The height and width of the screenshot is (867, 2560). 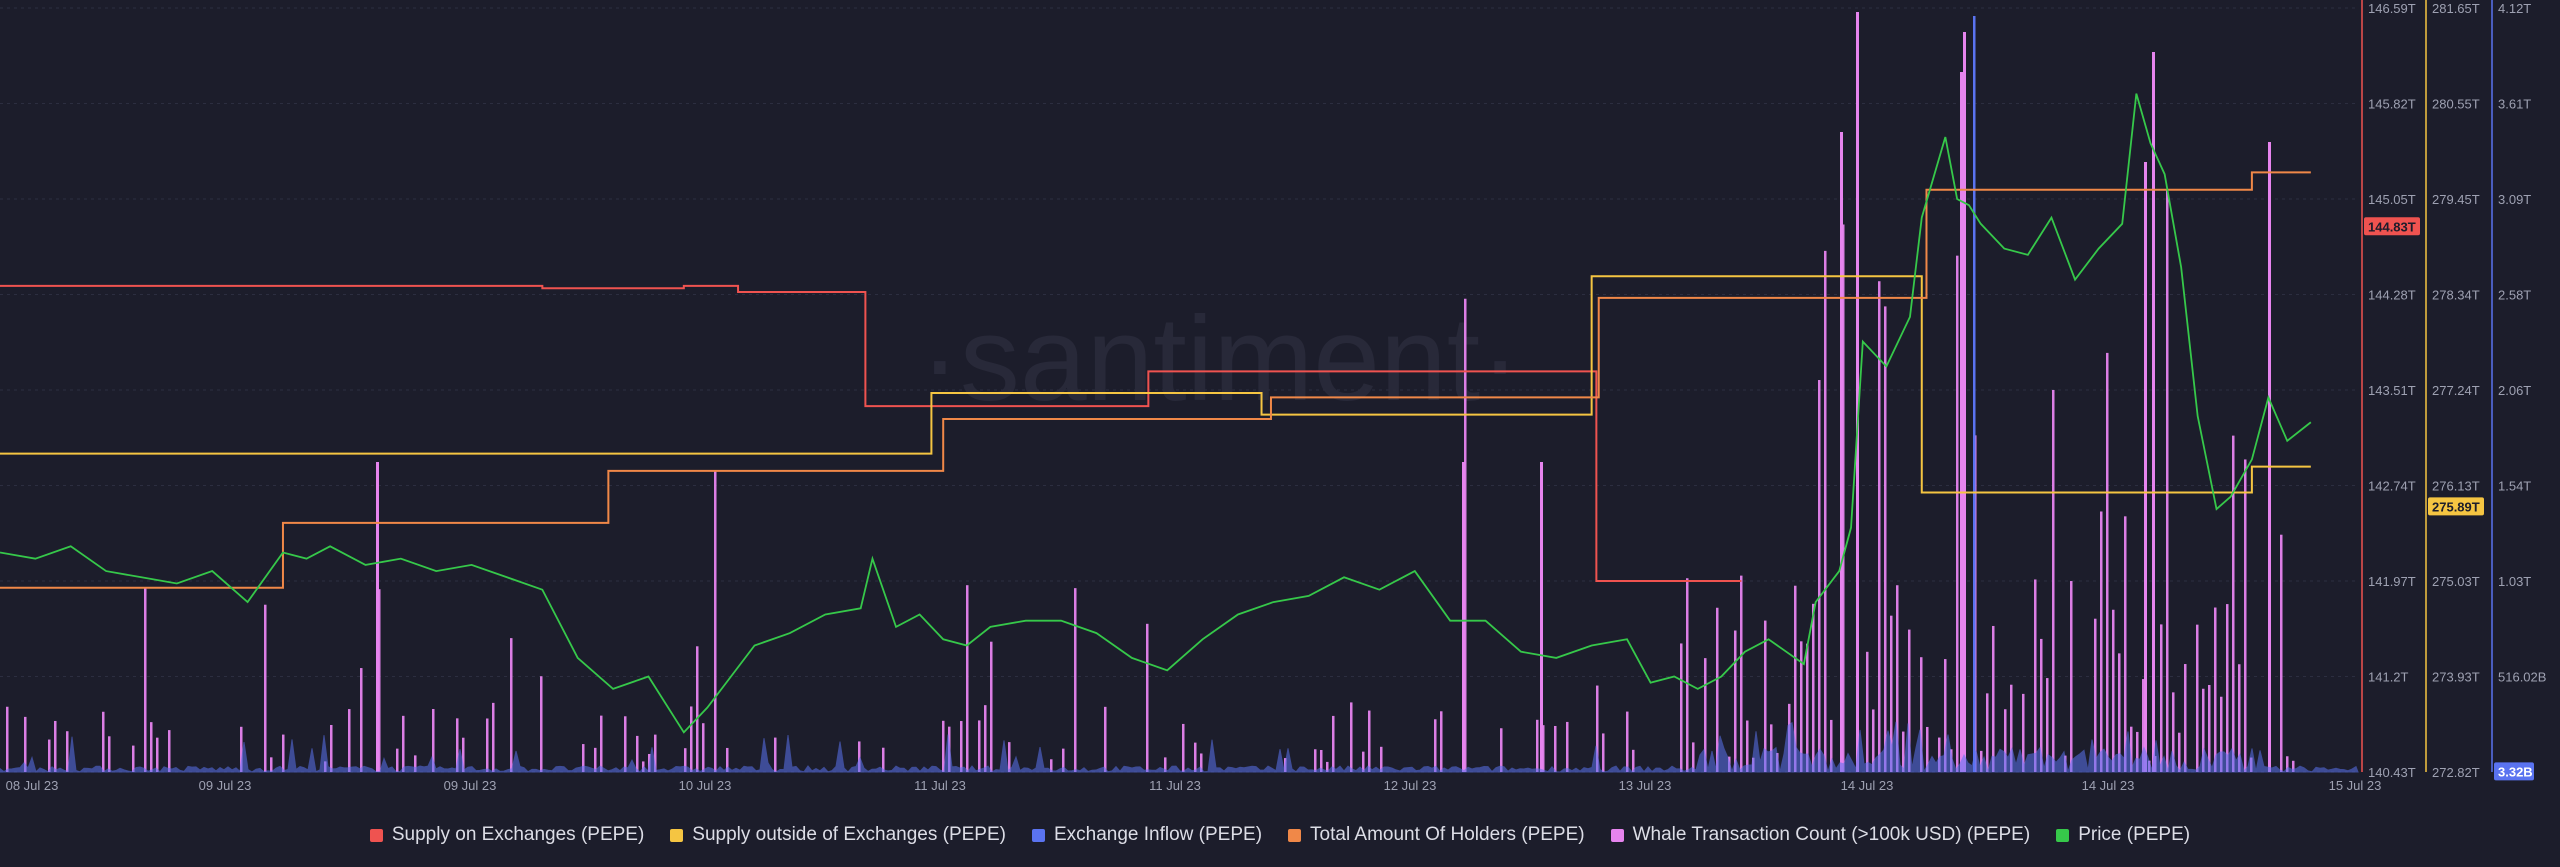 What do you see at coordinates (470, 785) in the screenshot?
I see `x-tick-label: 09 Jul 23` at bounding box center [470, 785].